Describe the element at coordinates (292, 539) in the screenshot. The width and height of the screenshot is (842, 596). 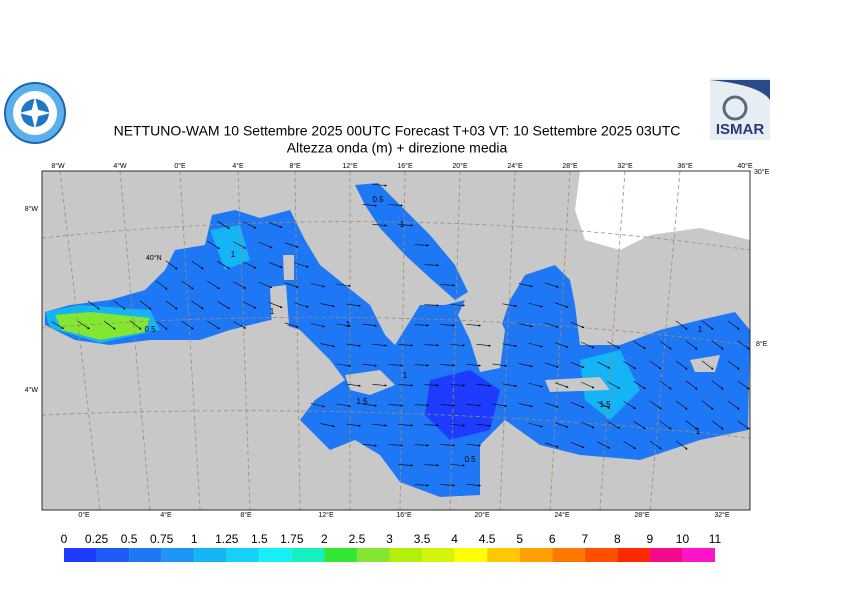
I see `colorbar-label: 1.75` at that location.